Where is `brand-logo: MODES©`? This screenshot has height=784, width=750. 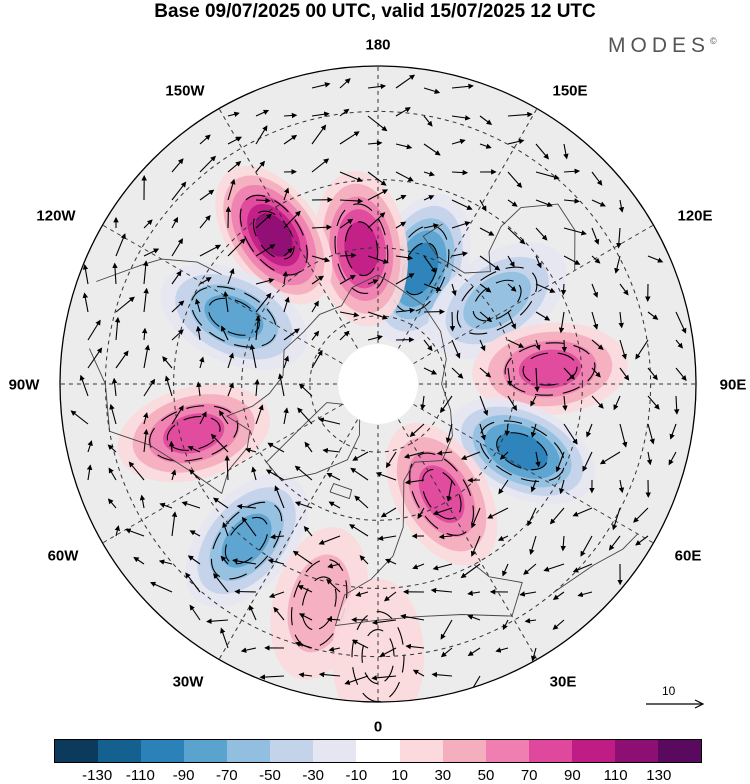
brand-logo: MODES© is located at coordinates (662, 46).